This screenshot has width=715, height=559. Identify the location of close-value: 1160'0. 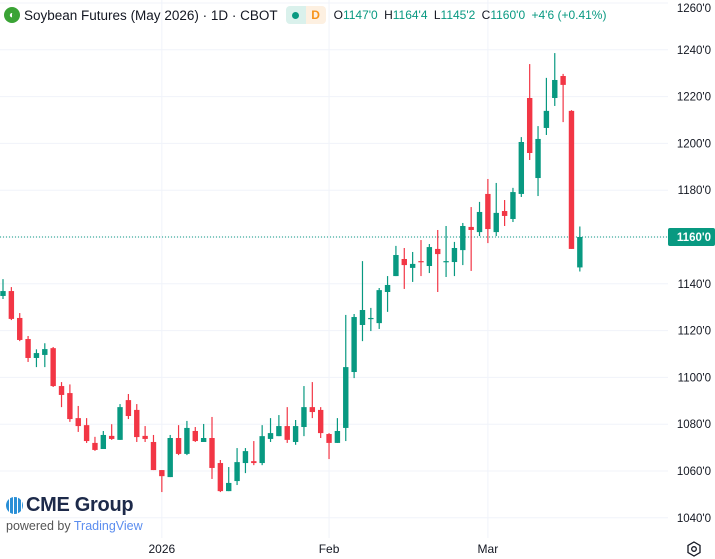
(508, 15).